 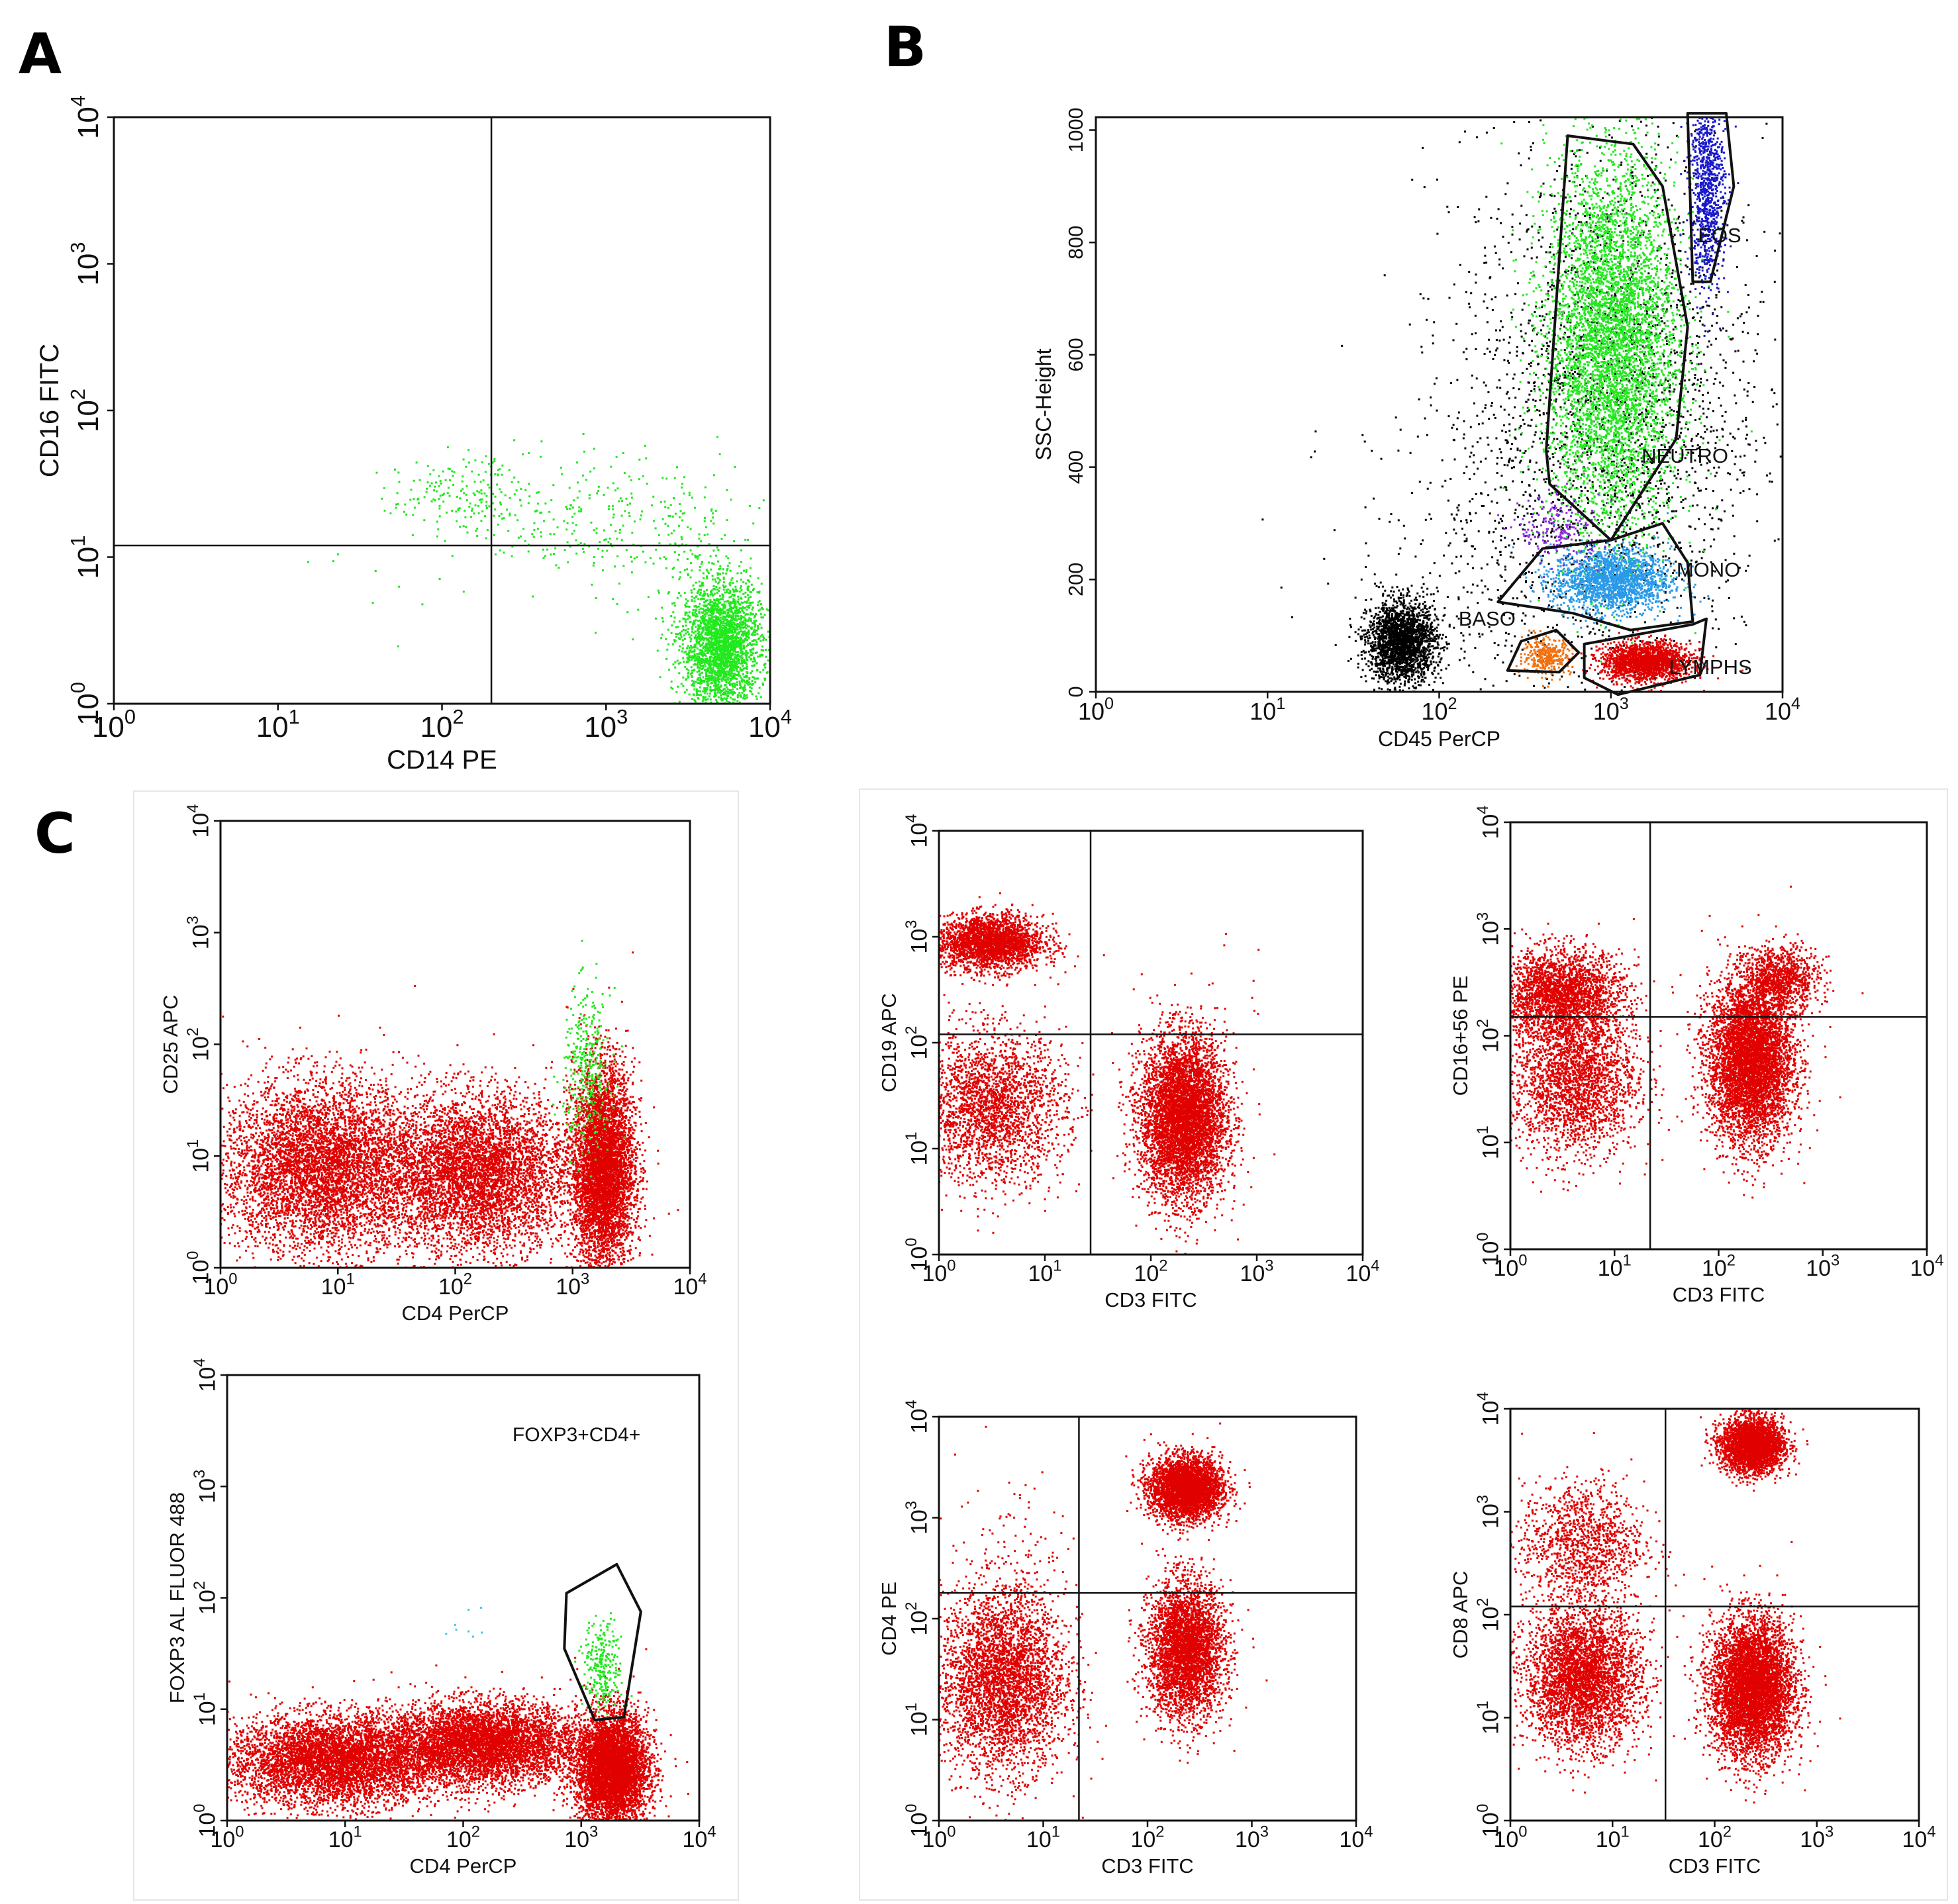 I want to click on y-axis-label: CD4 PE, so click(x=889, y=1619).